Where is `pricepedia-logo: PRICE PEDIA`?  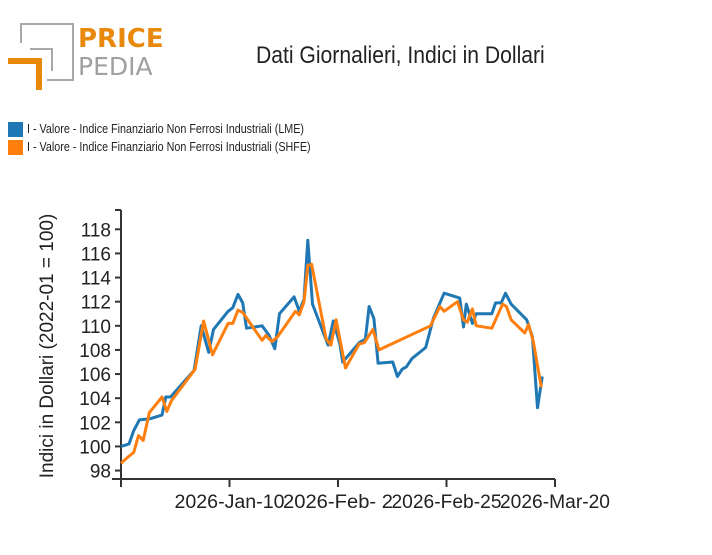 pricepedia-logo: PRICE PEDIA is located at coordinates (85, 50).